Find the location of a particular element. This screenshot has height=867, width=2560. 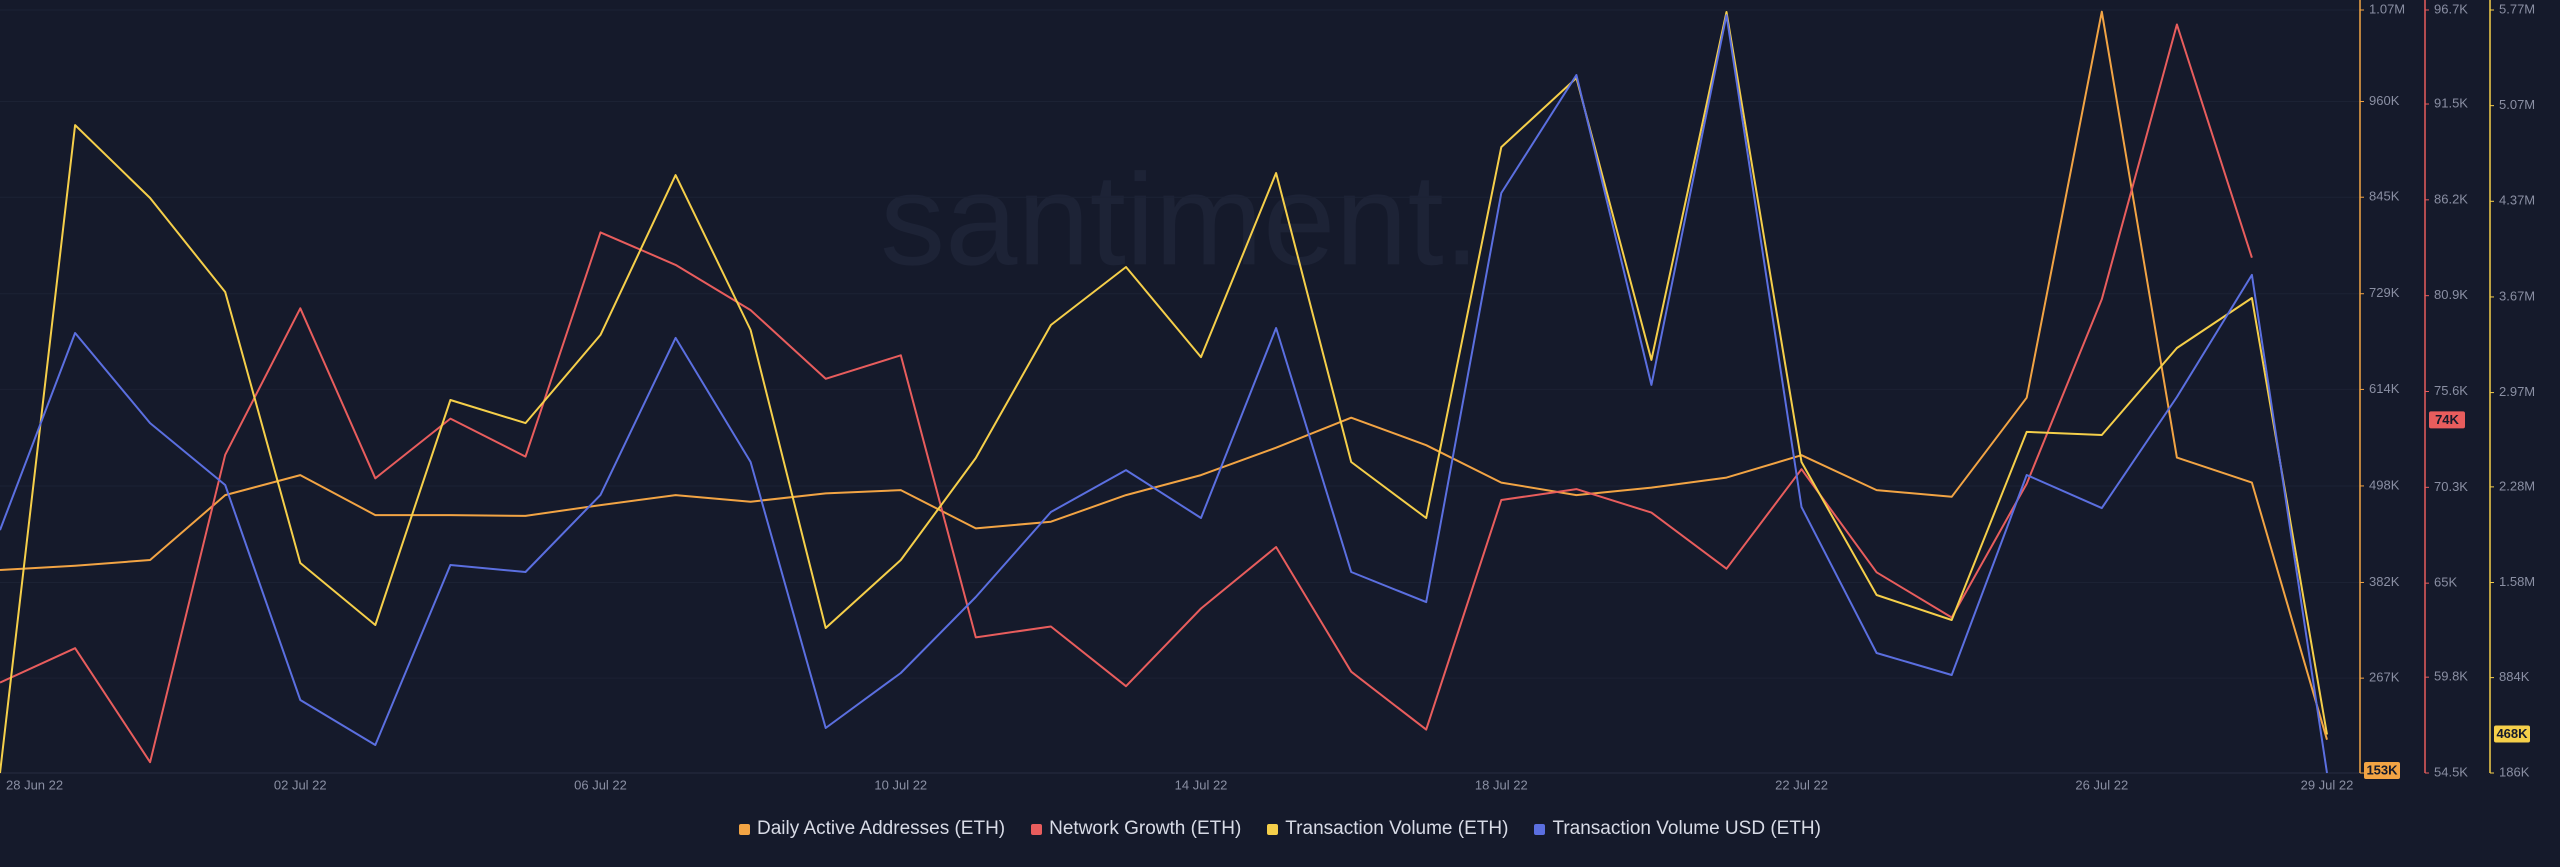

y-tick-label: 80.9K is located at coordinates (2451, 294).